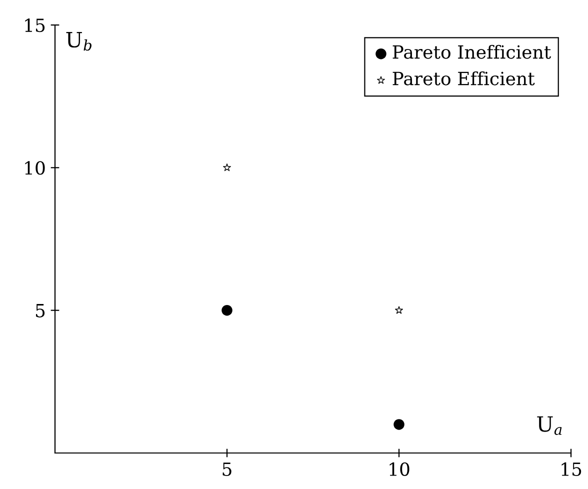 The image size is (588, 489). Describe the element at coordinates (463, 78) in the screenshot. I see `legend-label: Pareto Efficient` at that location.